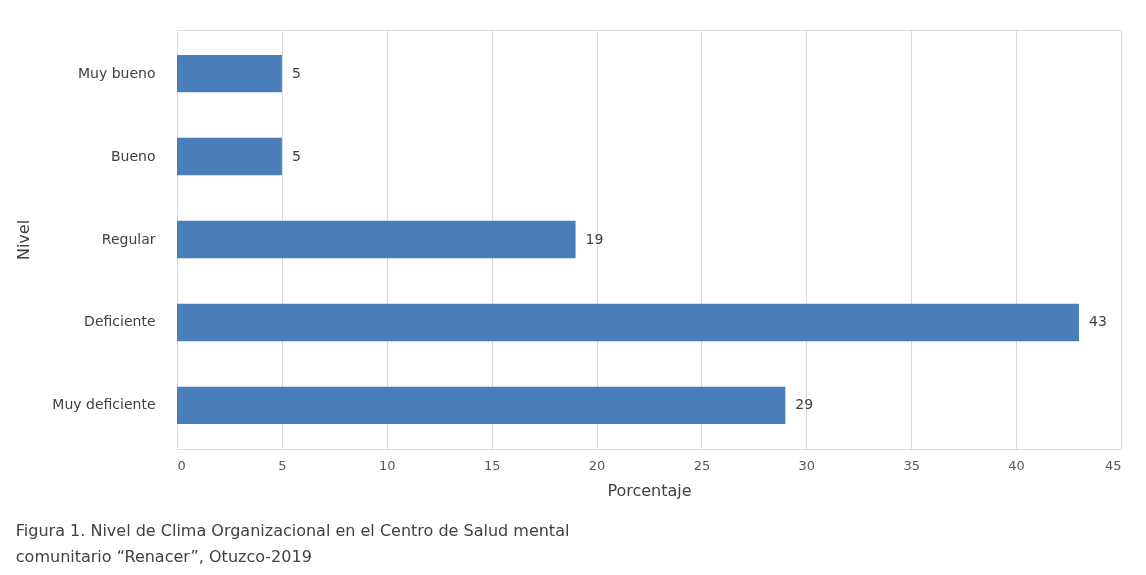 Image resolution: width=1146 pixels, height=575 pixels. Describe the element at coordinates (282, 465) in the screenshot. I see `x-tick-label: 5` at that location.